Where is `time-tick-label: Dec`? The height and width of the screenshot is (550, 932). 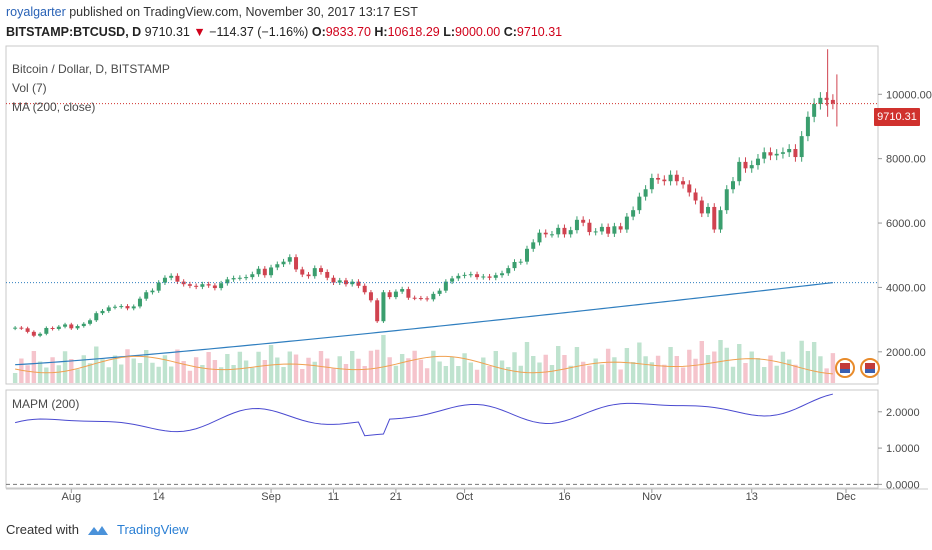
time-tick-label: Dec is located at coordinates (846, 497).